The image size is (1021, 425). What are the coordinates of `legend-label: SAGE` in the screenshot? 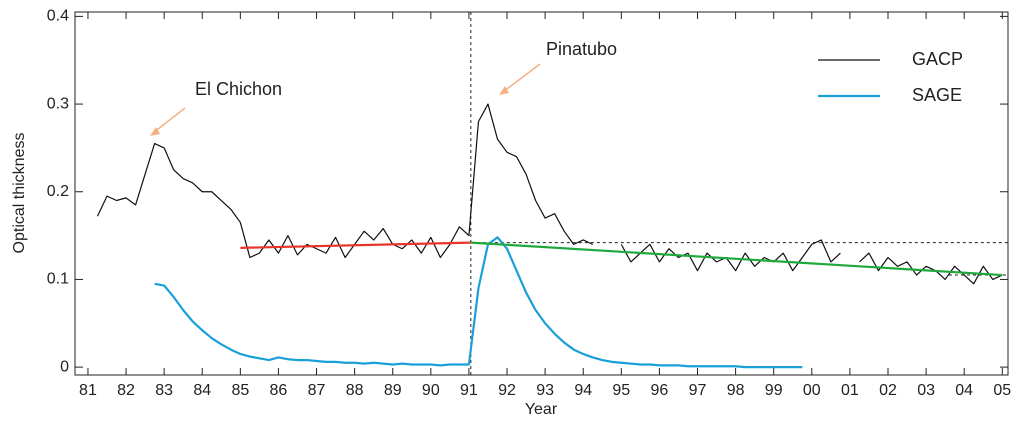 It's located at (937, 95).